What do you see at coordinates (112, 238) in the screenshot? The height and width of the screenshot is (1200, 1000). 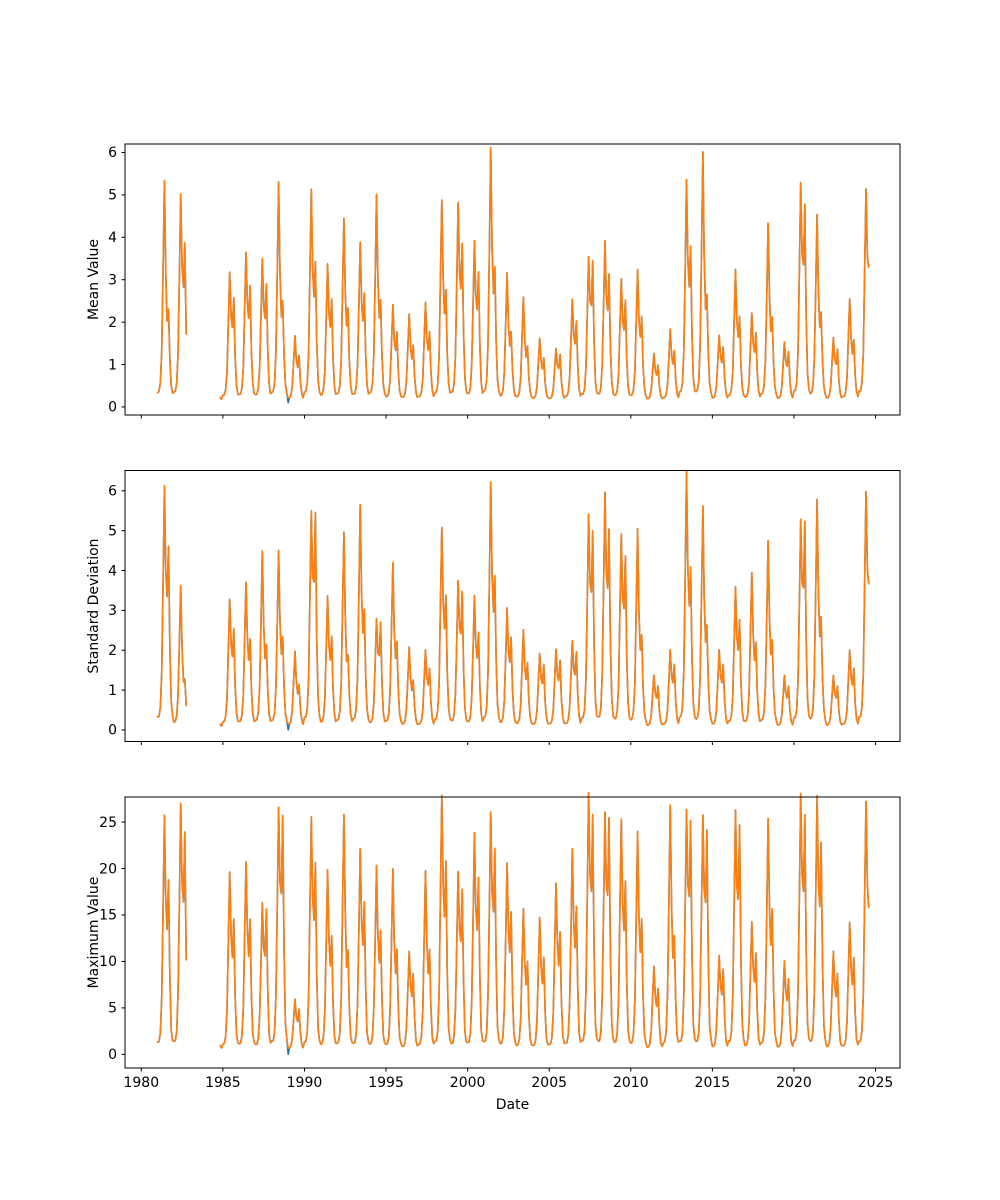 I see `mean-ytick-label: 4` at bounding box center [112, 238].